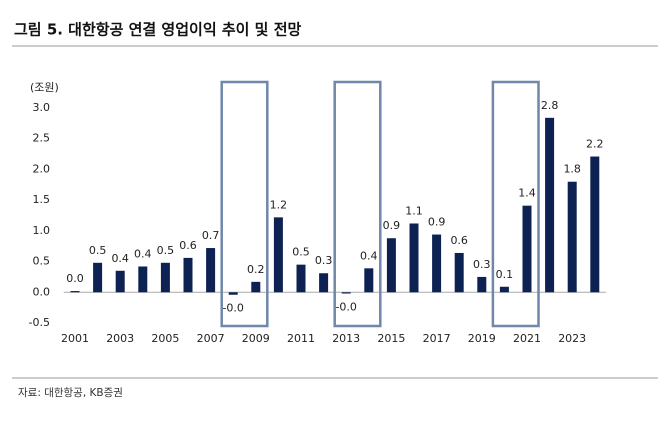 The height and width of the screenshot is (427, 670). What do you see at coordinates (550, 105) in the screenshot?
I see `data-label: 2.8` at bounding box center [550, 105].